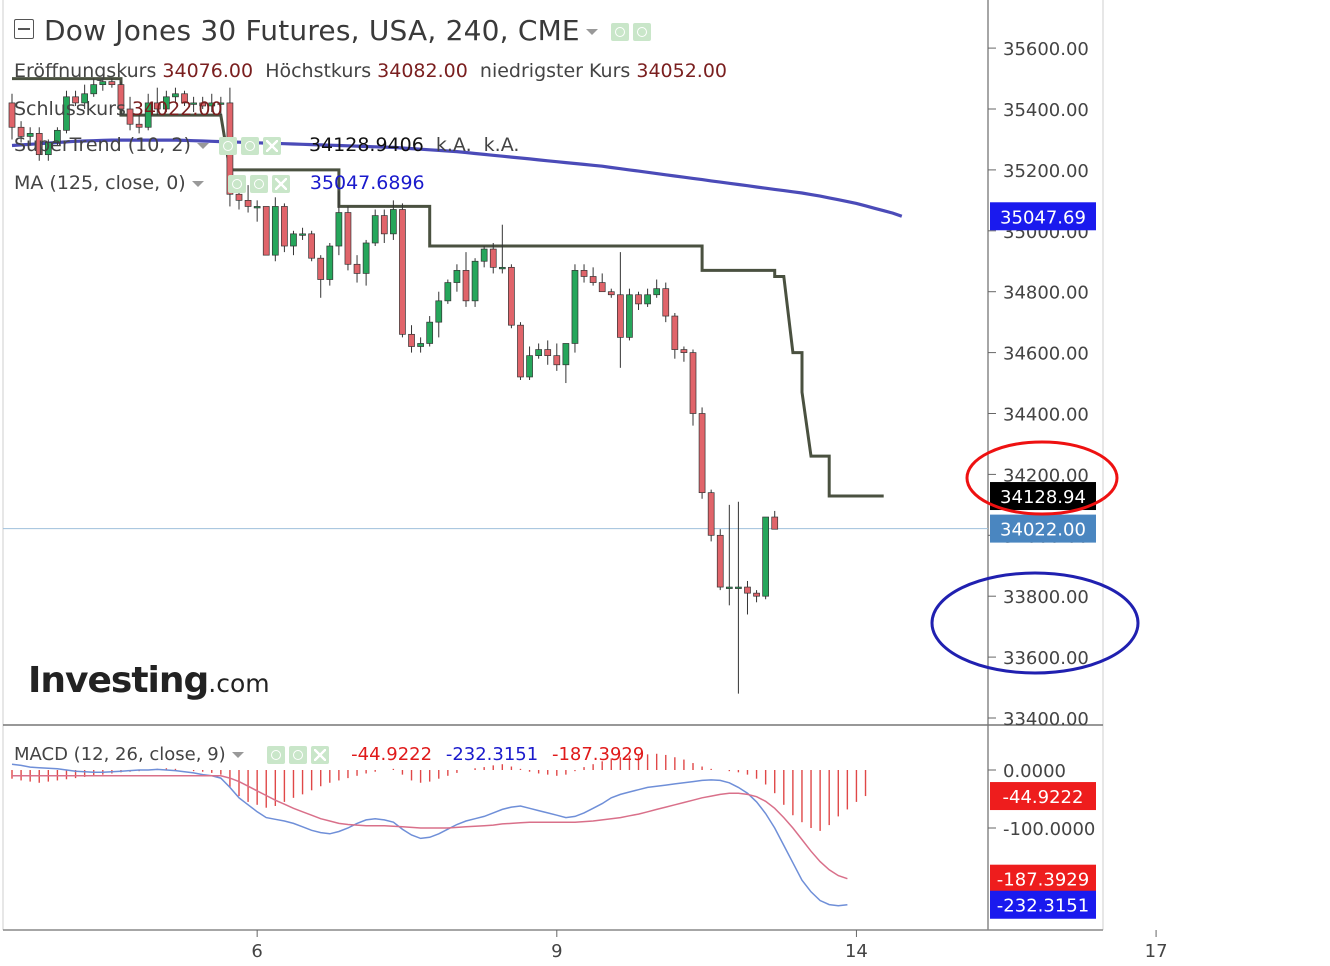 This screenshot has width=1330, height=966. I want to click on ma-path, so click(457, 178).